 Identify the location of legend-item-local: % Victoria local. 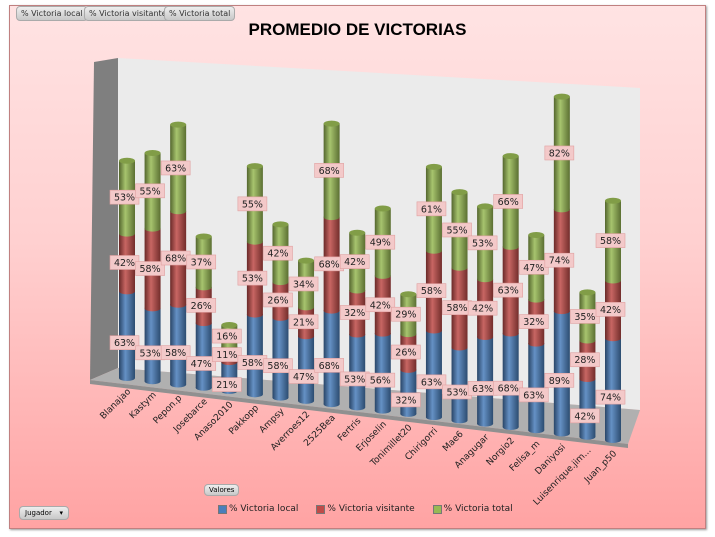
(258, 509).